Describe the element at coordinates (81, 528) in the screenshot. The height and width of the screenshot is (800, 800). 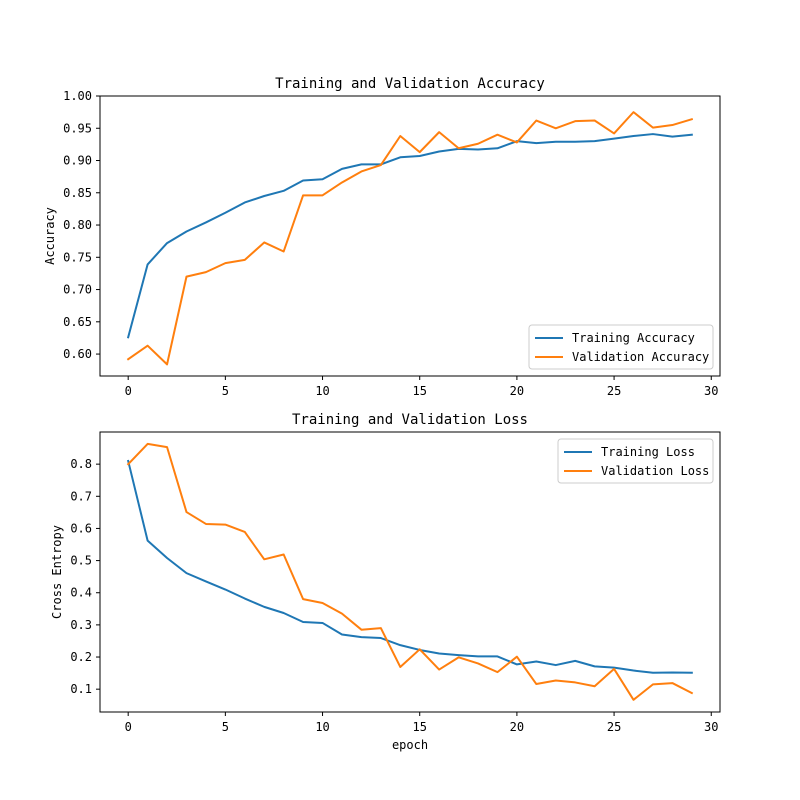
I see `y-tick-label: 0.6` at that location.